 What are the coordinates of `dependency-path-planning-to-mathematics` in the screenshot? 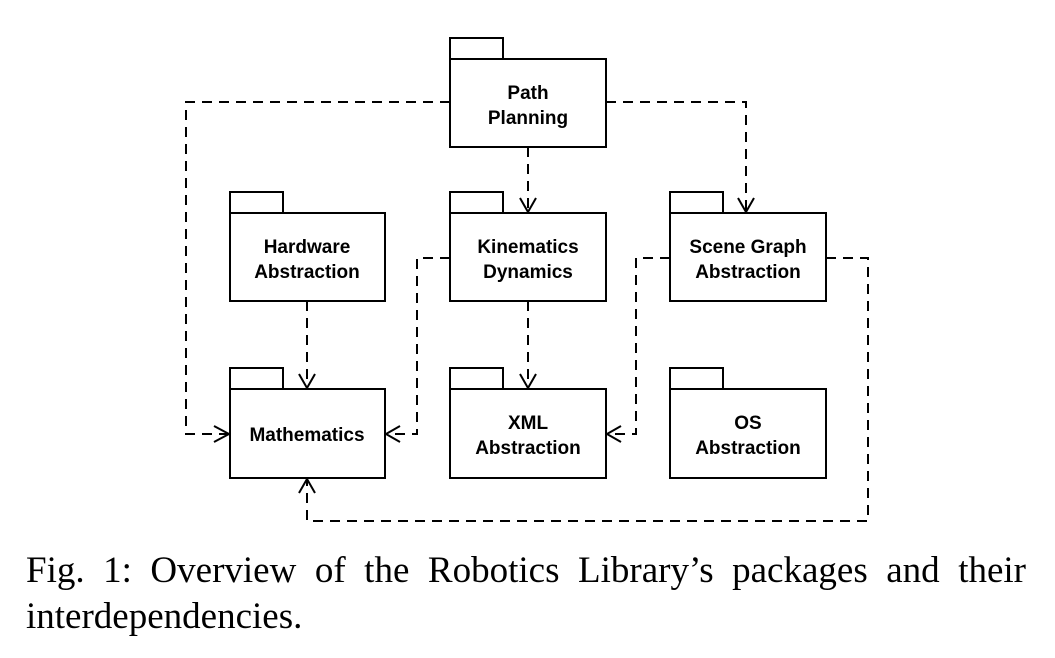 It's located at (317, 272).